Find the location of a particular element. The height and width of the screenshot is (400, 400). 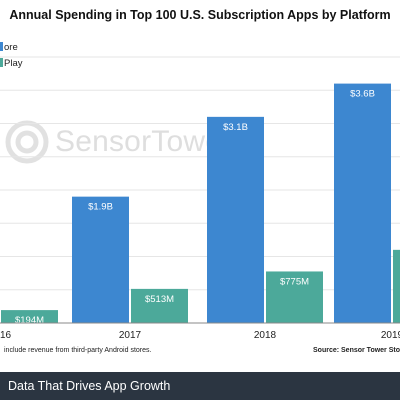

x-tick-label-2019: 2019 is located at coordinates (390, 335).